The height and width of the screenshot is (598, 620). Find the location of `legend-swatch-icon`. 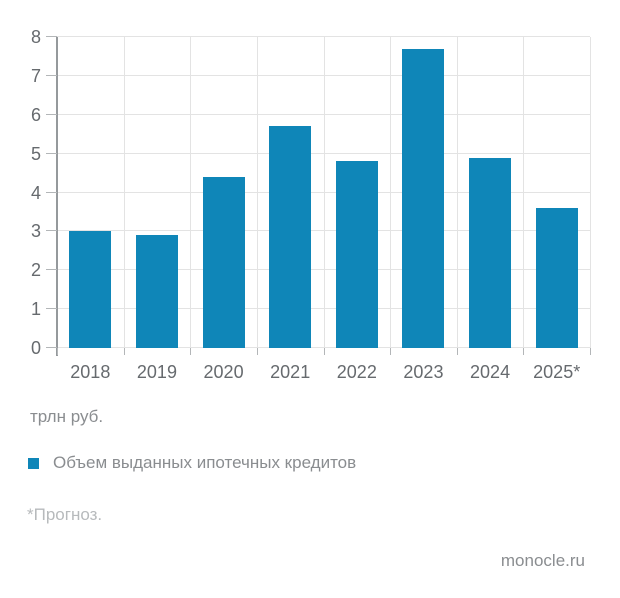

legend-swatch-icon is located at coordinates (33, 463).